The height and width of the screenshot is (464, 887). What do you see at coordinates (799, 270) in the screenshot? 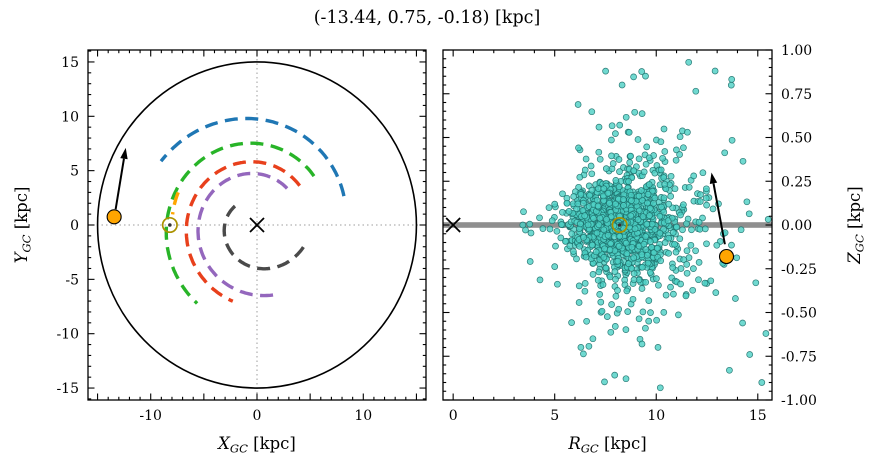
I see `y-tick-label: -0.25` at bounding box center [799, 270].